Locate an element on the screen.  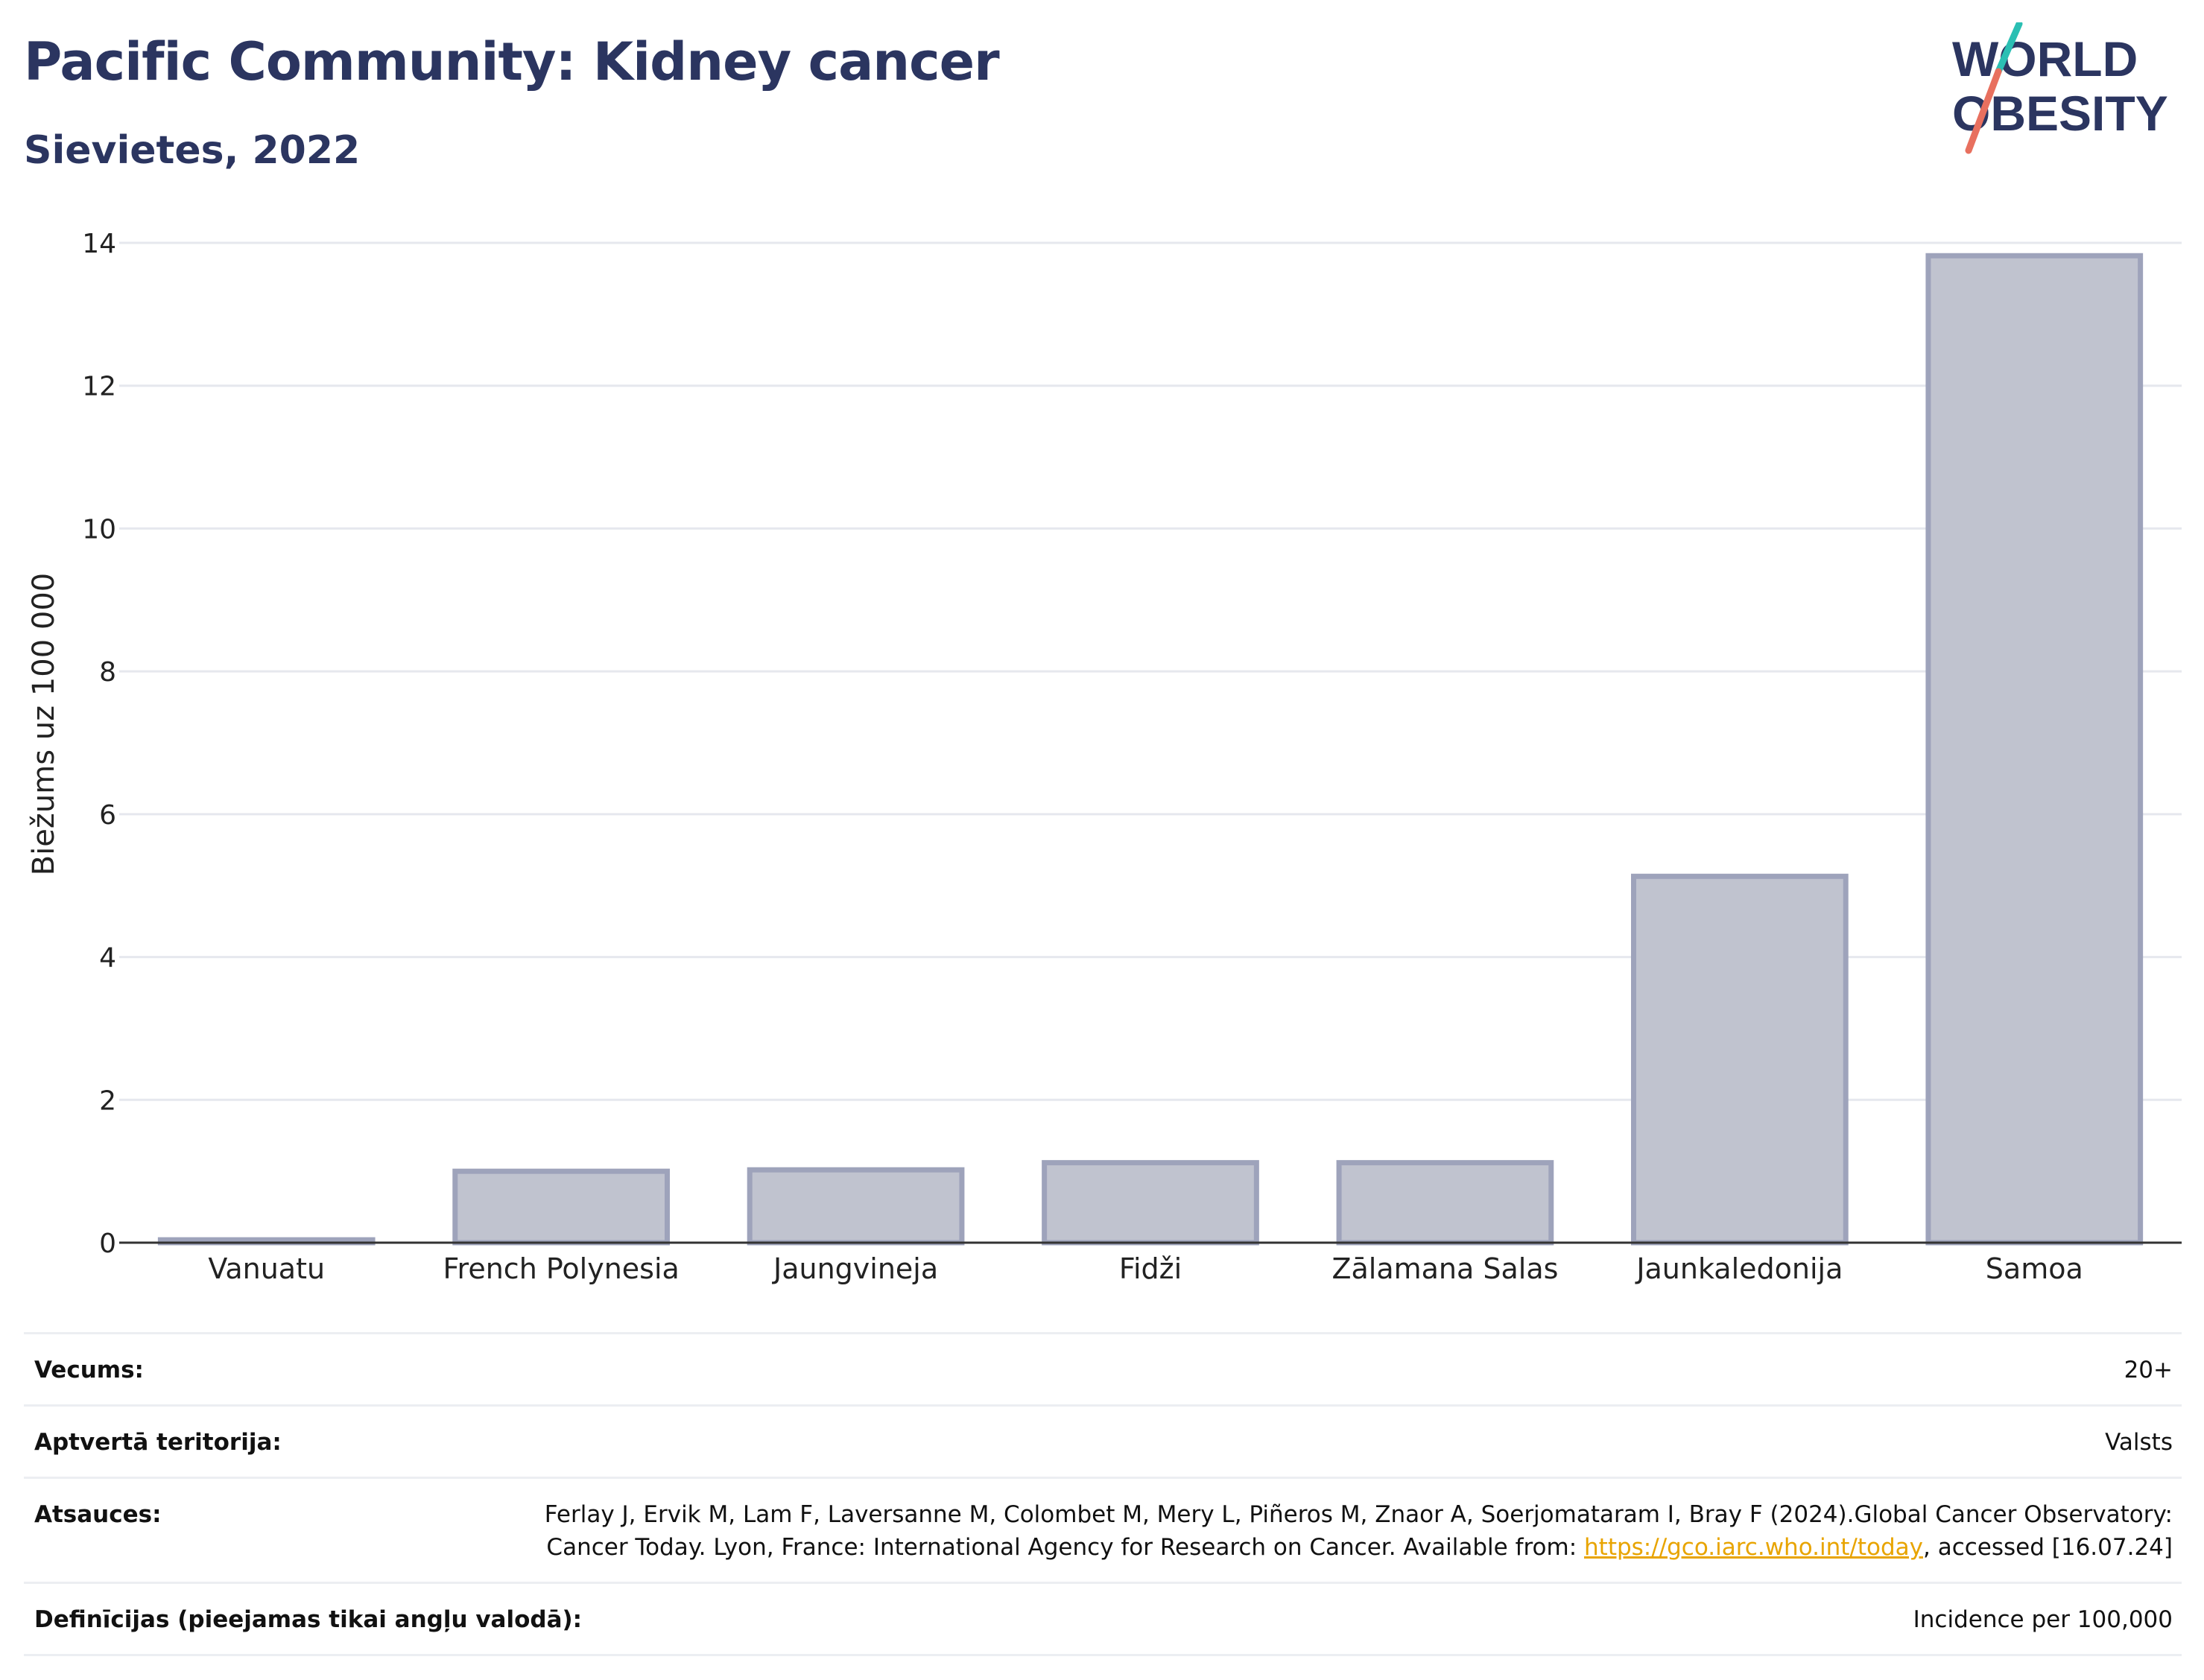
y-axis-label: Biežums uz 100 000 is located at coordinates (44, 724).